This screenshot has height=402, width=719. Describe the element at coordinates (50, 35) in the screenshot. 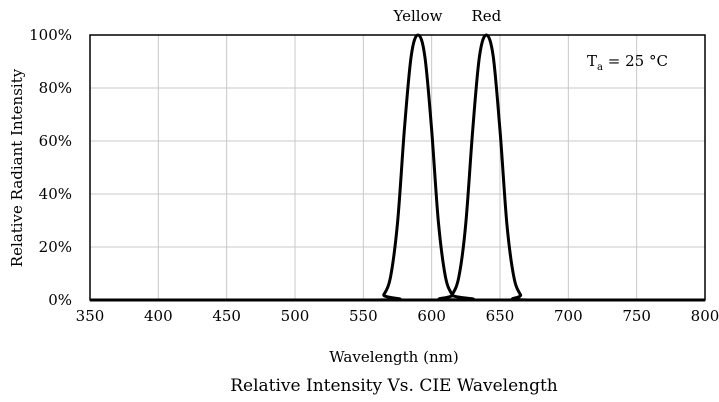

I see `y-tick-label: 100%` at that location.